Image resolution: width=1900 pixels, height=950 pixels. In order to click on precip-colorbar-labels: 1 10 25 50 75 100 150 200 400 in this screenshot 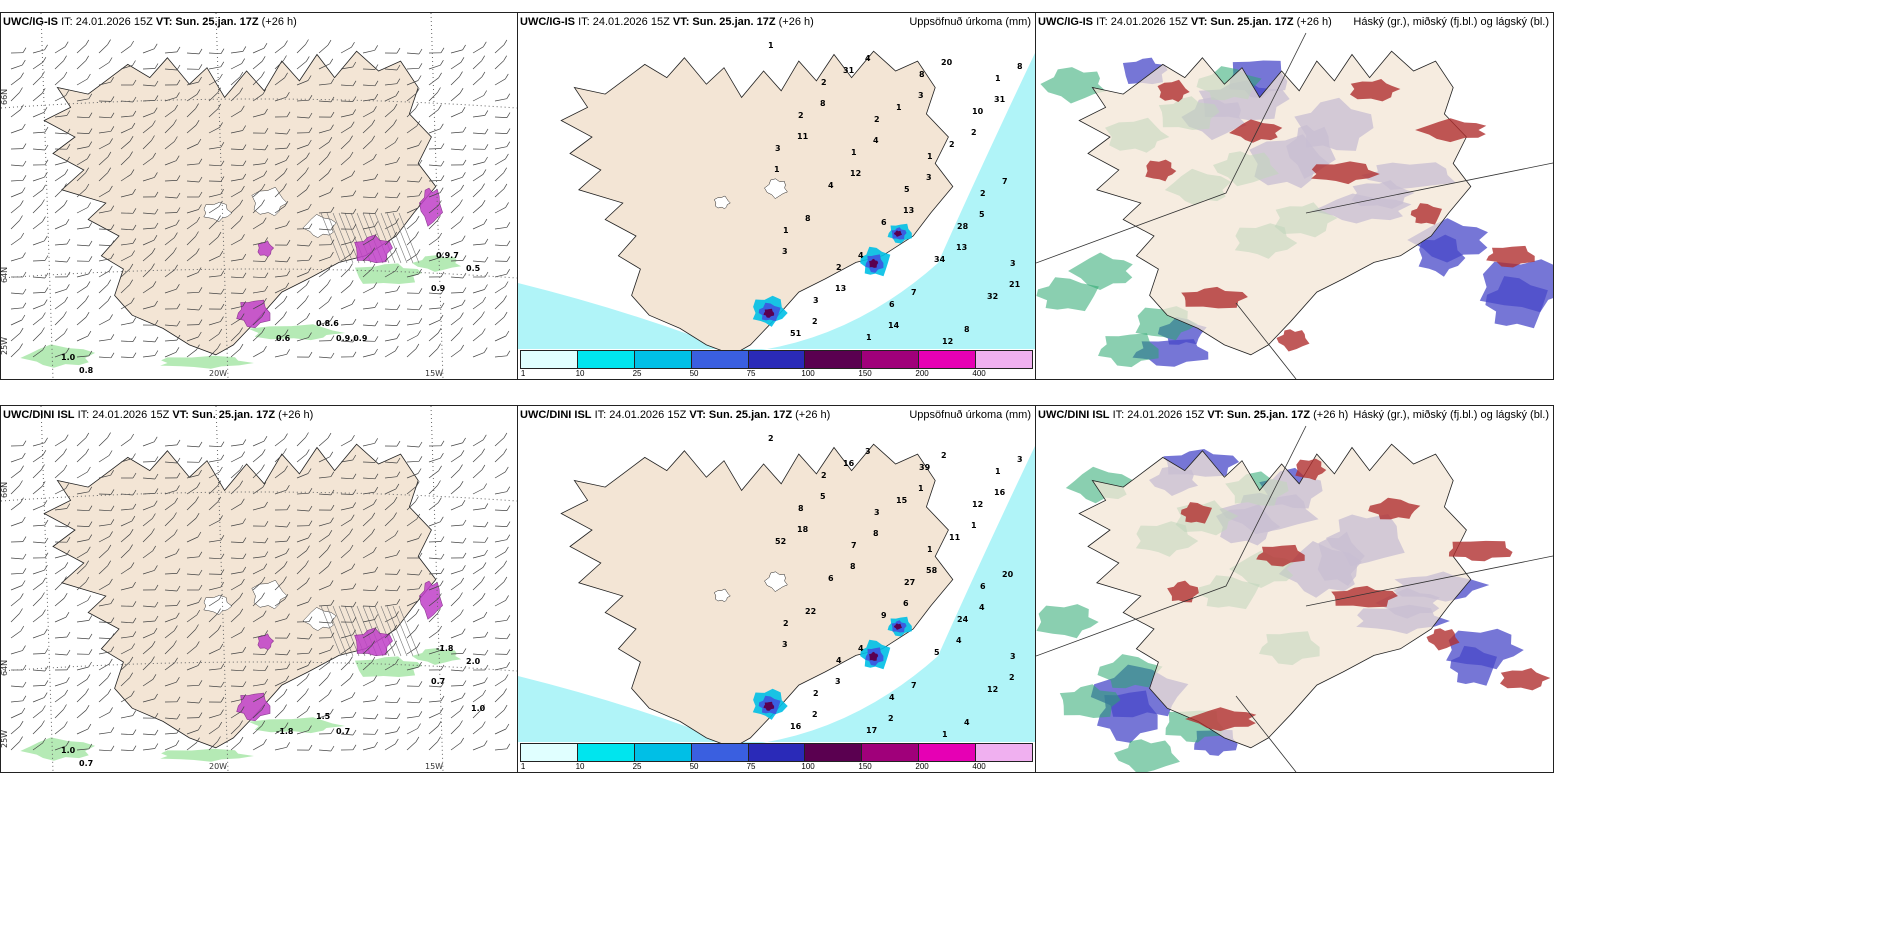, I will do `click(776, 374)`.